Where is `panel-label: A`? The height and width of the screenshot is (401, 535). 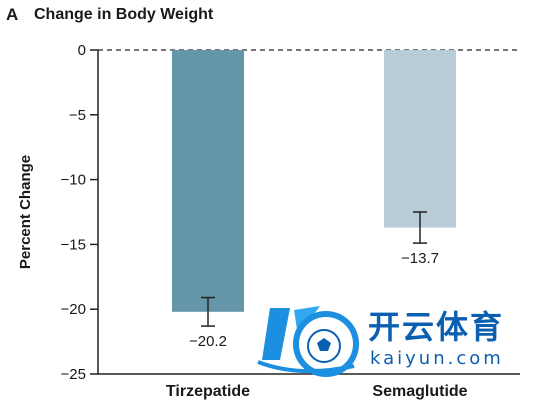 panel-label: A is located at coordinates (12, 14).